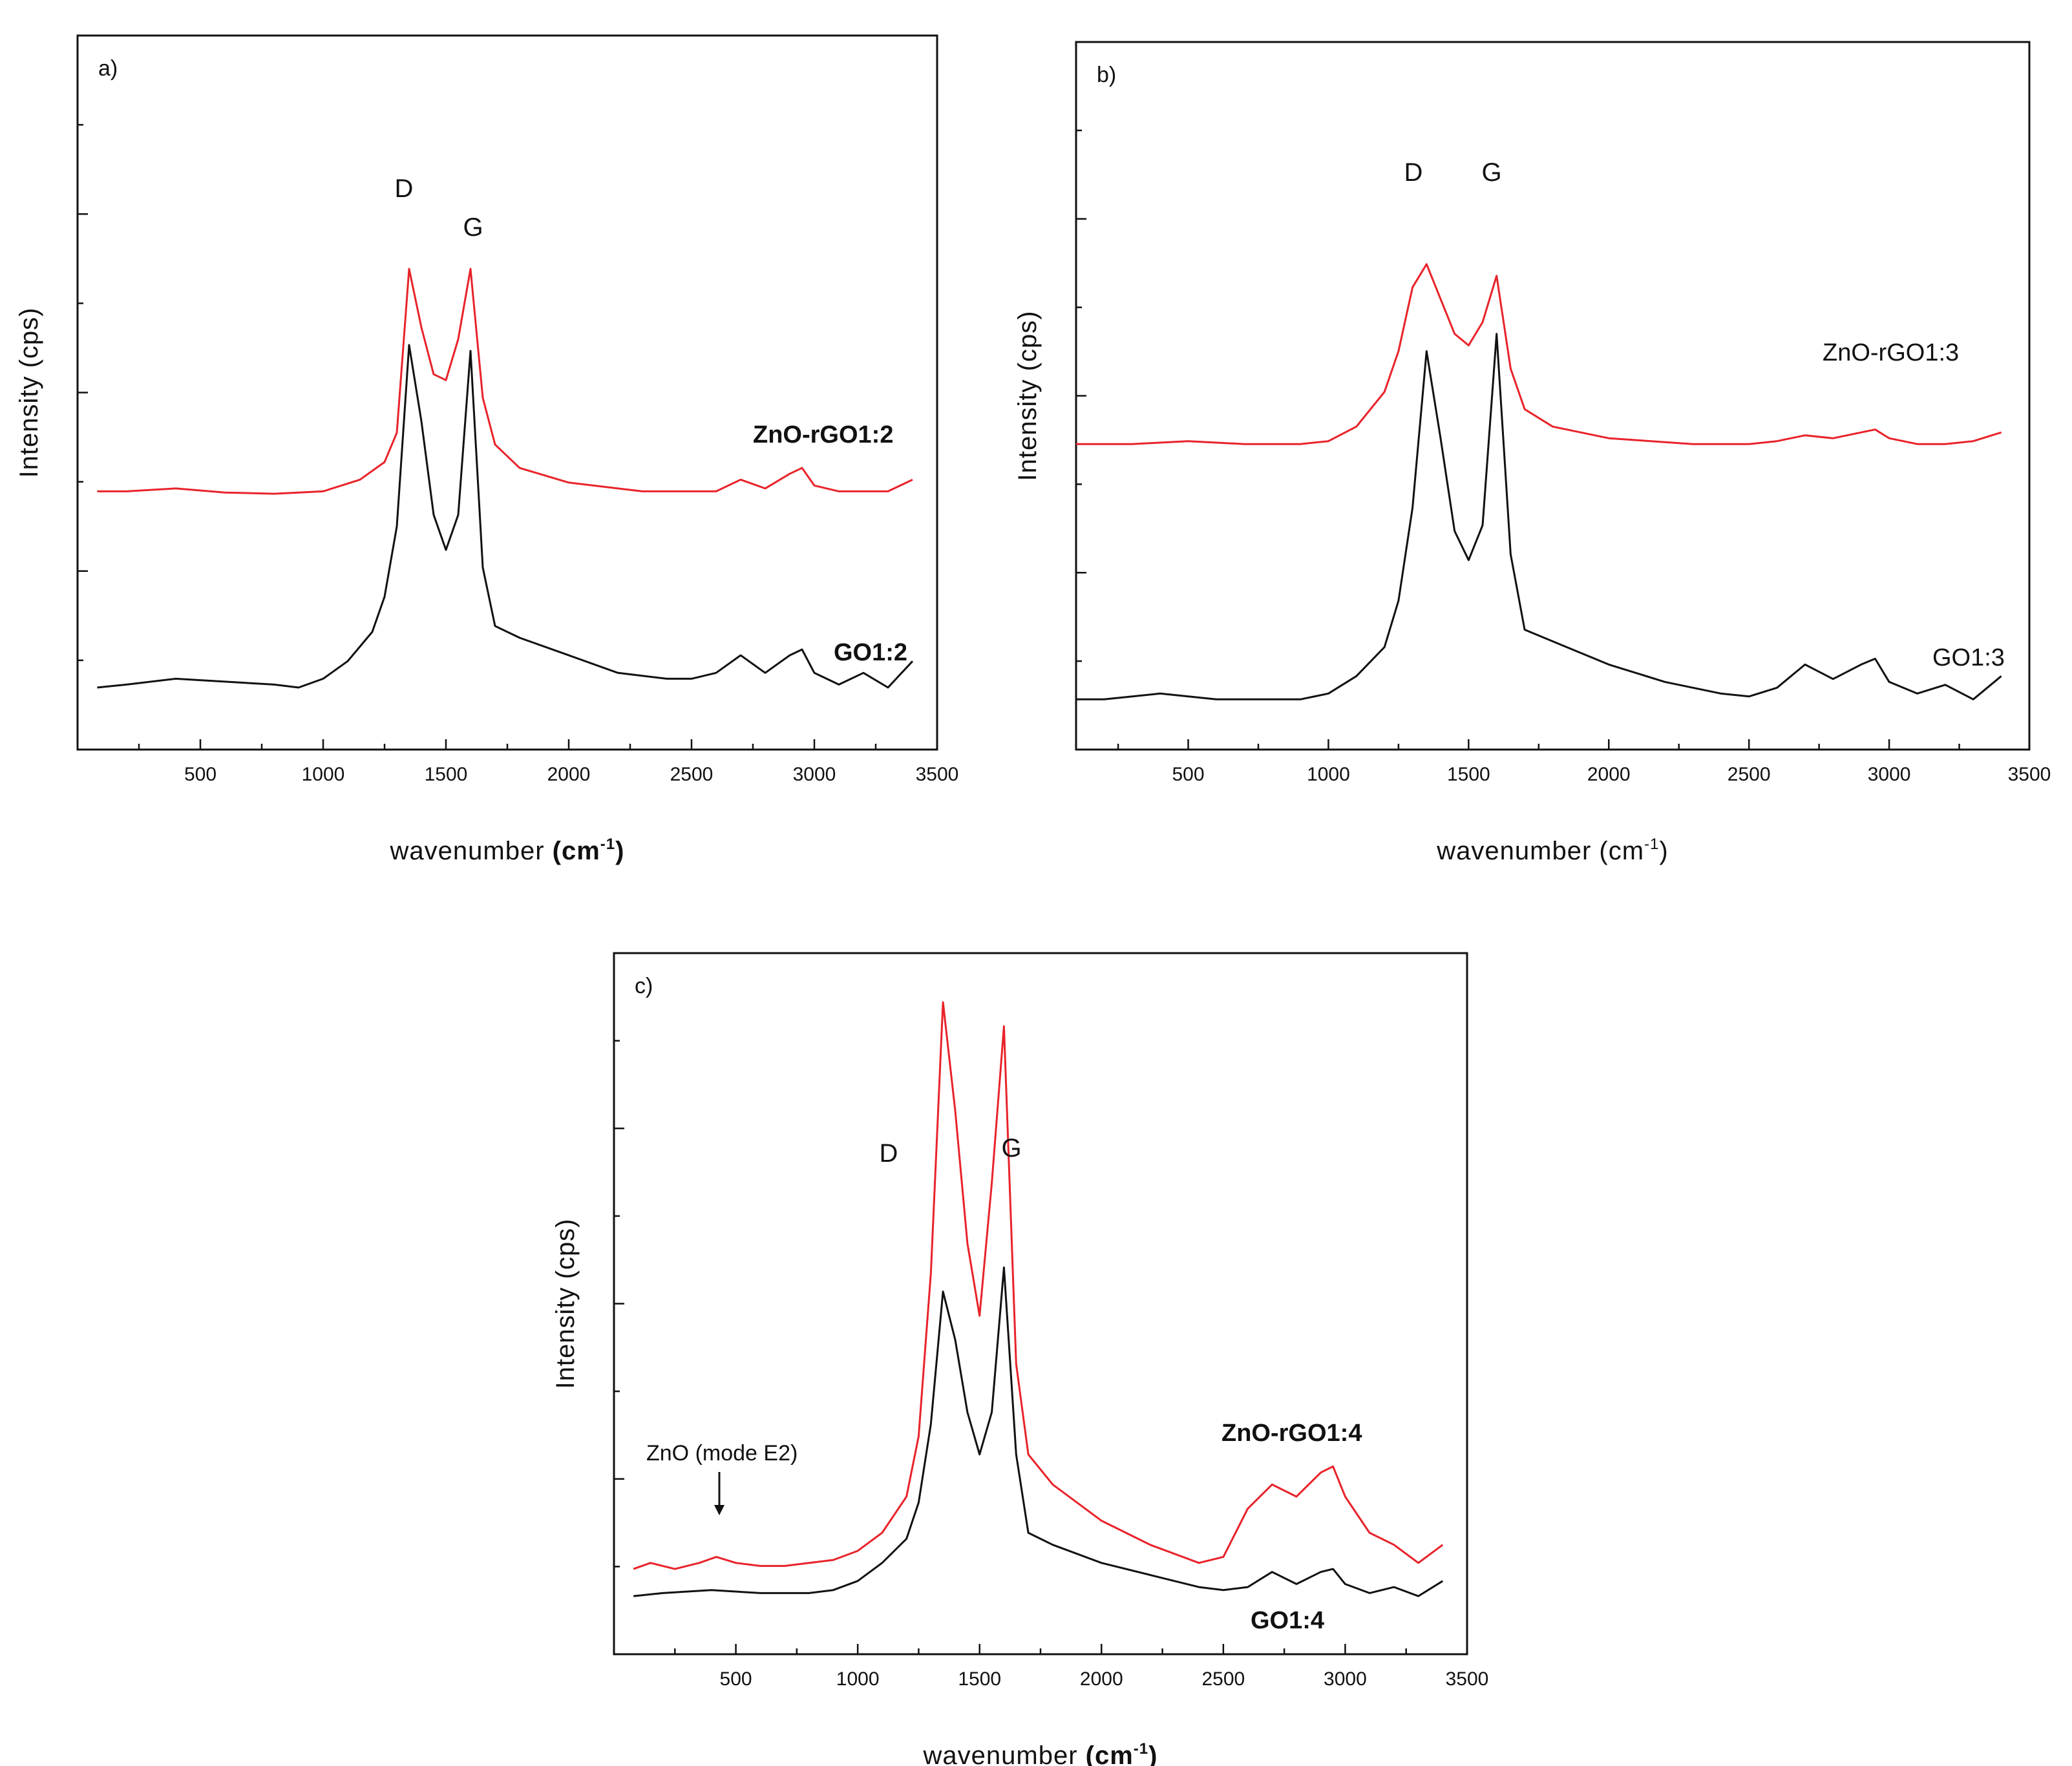 The height and width of the screenshot is (1766, 2072). I want to click on series-label: ZnO-rGO1:2, so click(823, 434).